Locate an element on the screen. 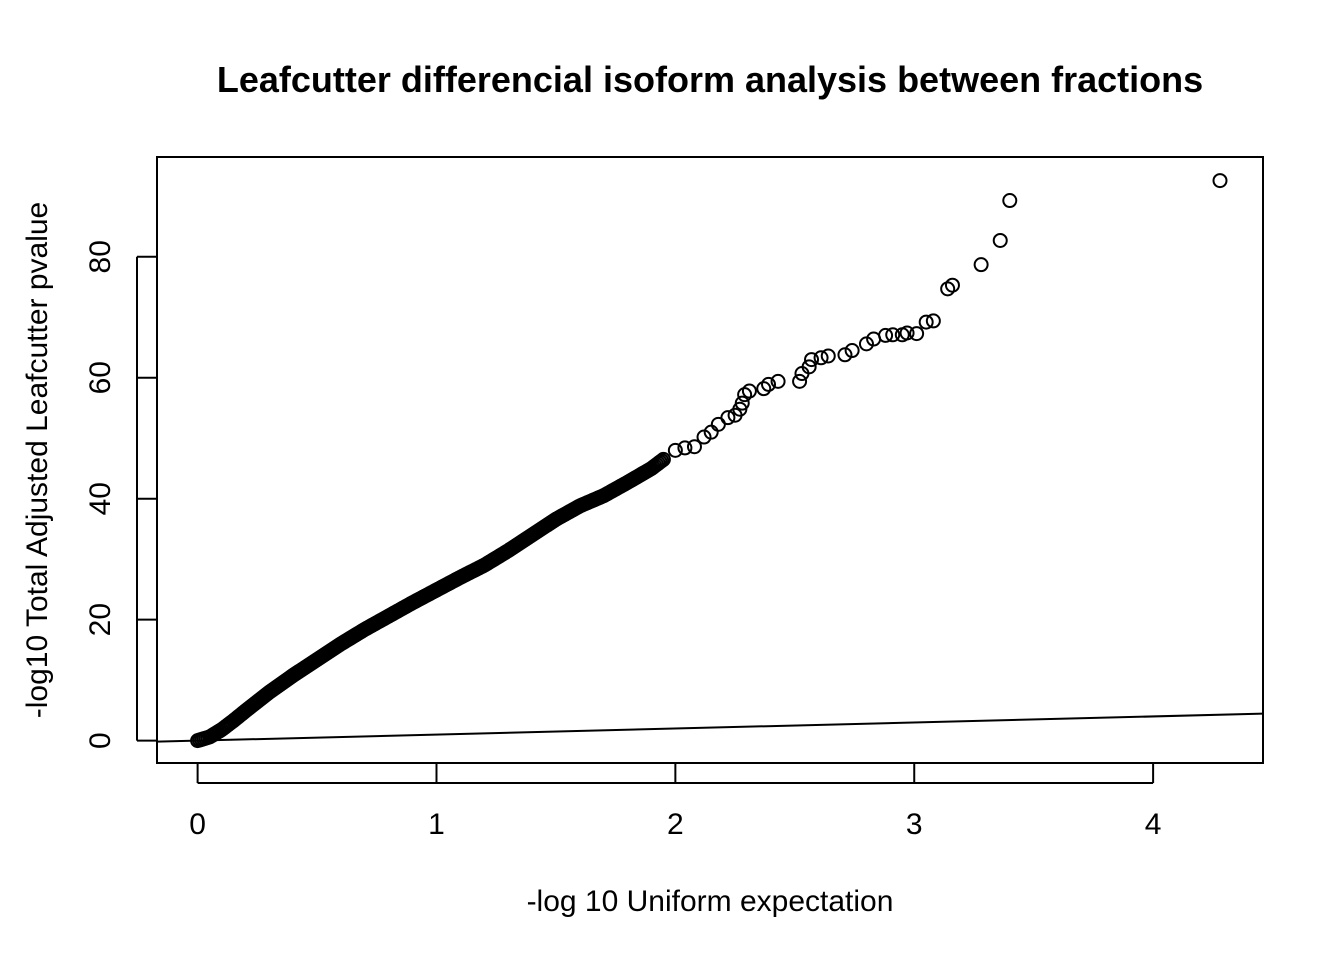  y-axis: 0 20 40 60 80 is located at coordinates (120, 494).